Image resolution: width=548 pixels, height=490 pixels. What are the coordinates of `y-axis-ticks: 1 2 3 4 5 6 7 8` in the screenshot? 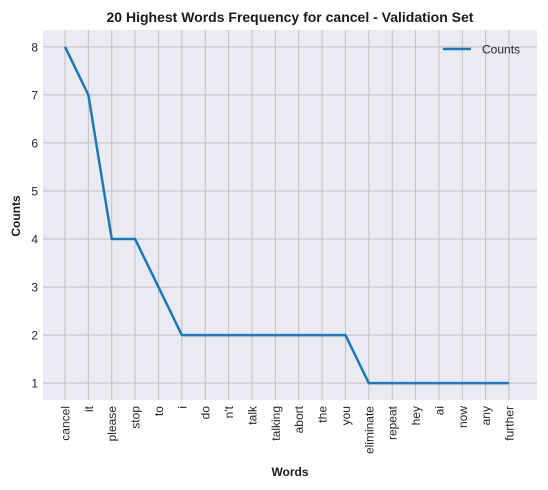 It's located at (34, 215).